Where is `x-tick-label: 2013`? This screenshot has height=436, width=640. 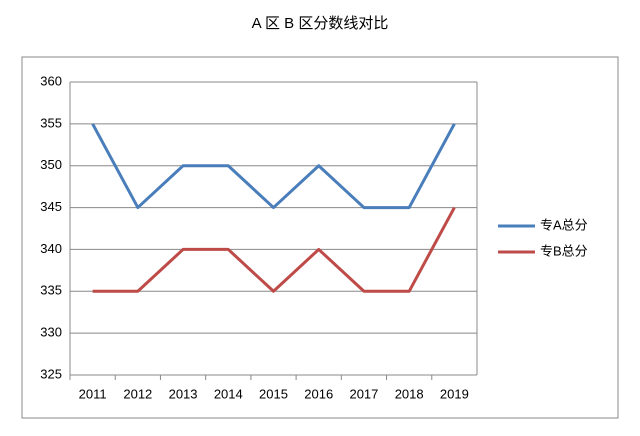
x-tick-label: 2013 is located at coordinates (183, 393).